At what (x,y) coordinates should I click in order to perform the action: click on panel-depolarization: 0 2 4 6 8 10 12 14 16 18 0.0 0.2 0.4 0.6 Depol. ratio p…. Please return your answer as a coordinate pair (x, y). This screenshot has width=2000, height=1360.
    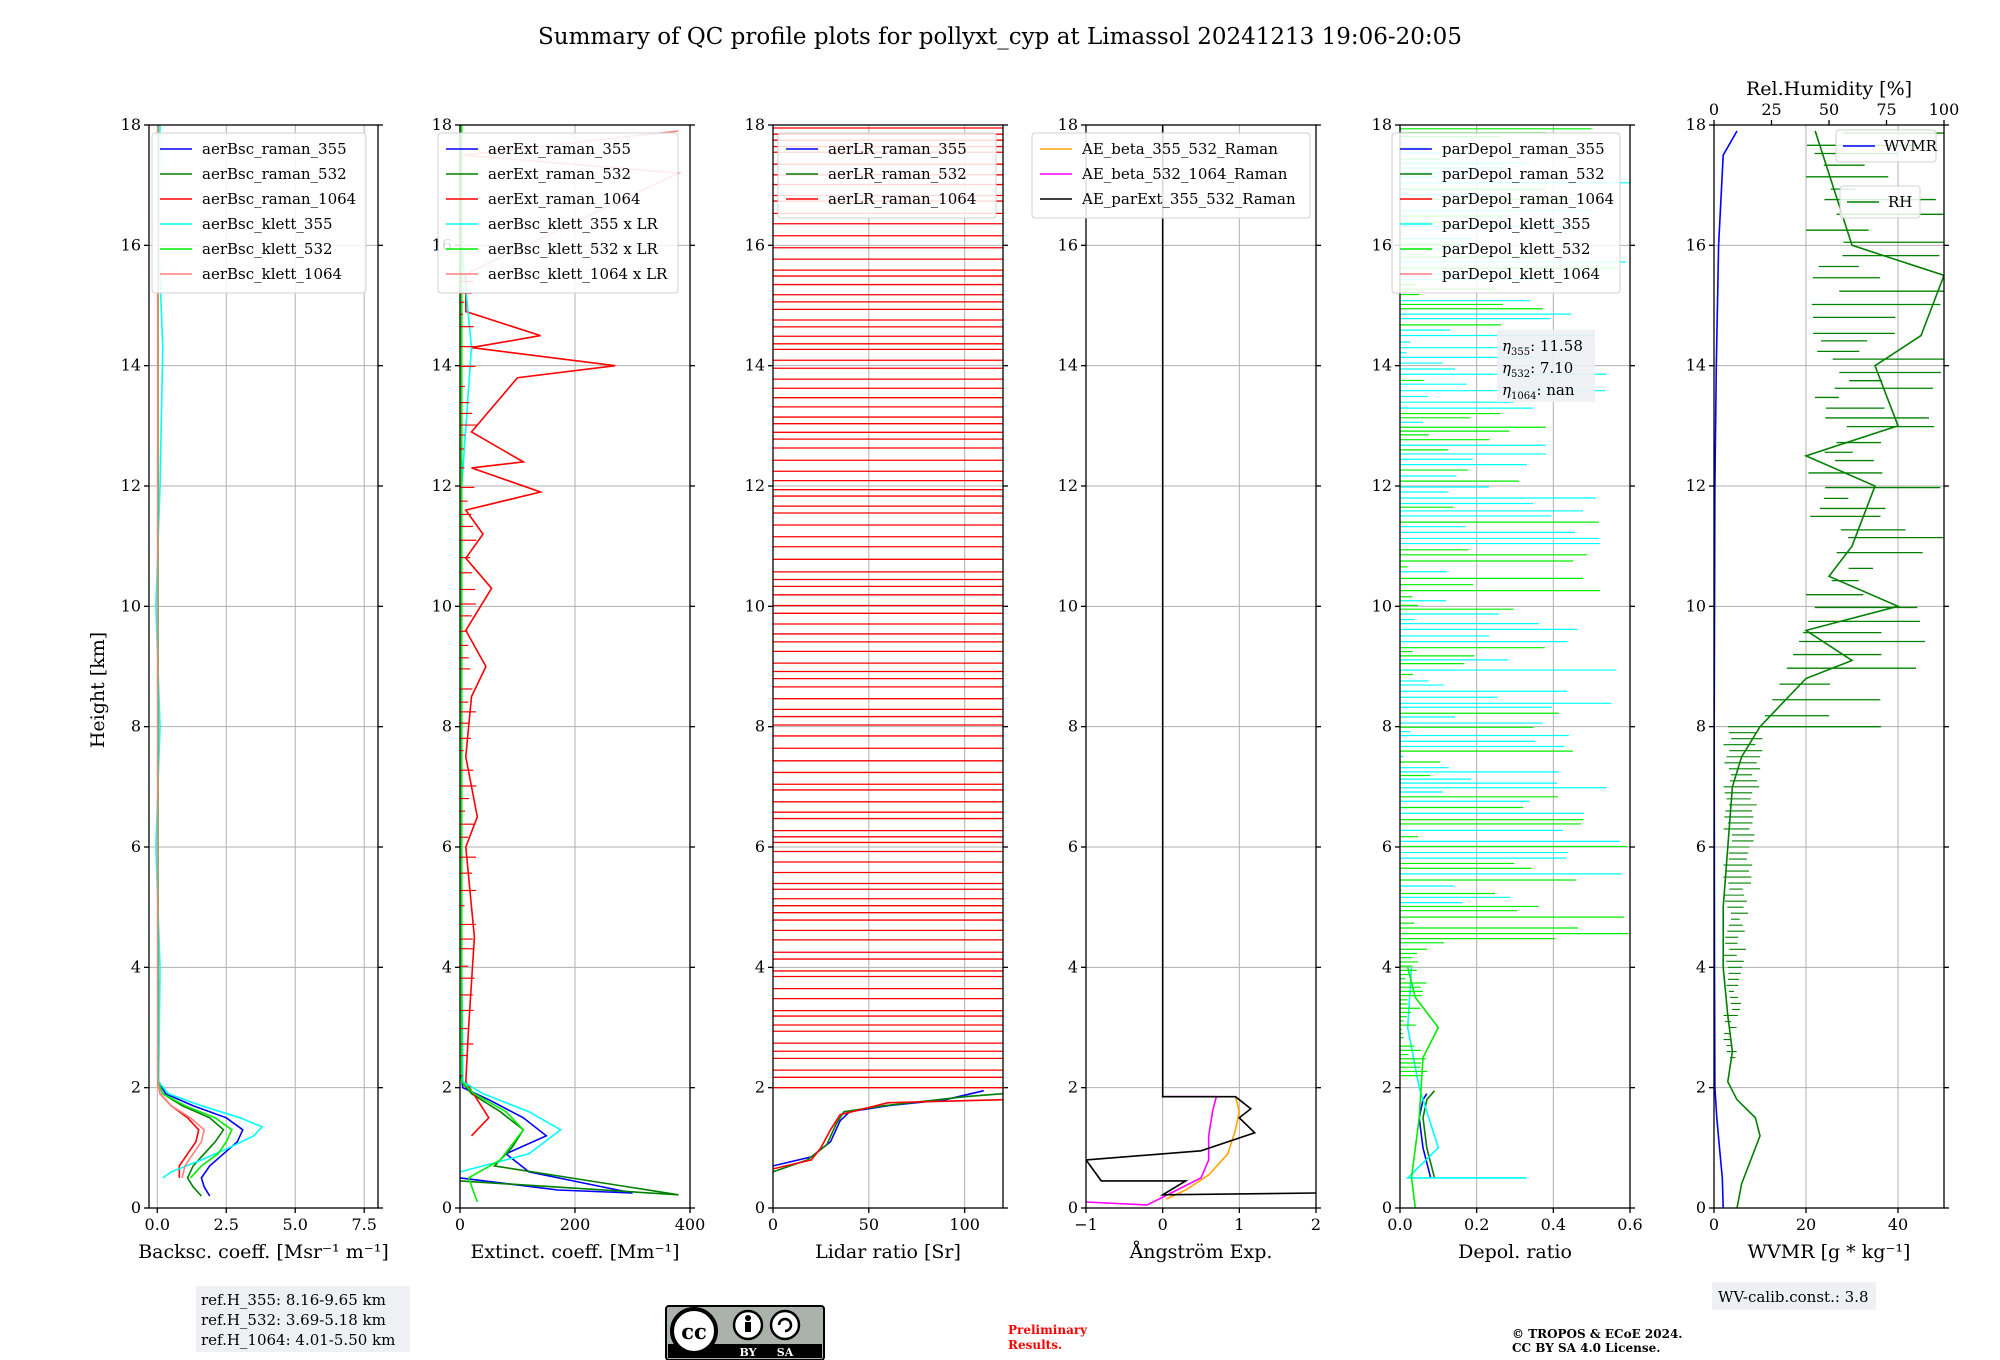
    Looking at the image, I should click on (1507, 689).